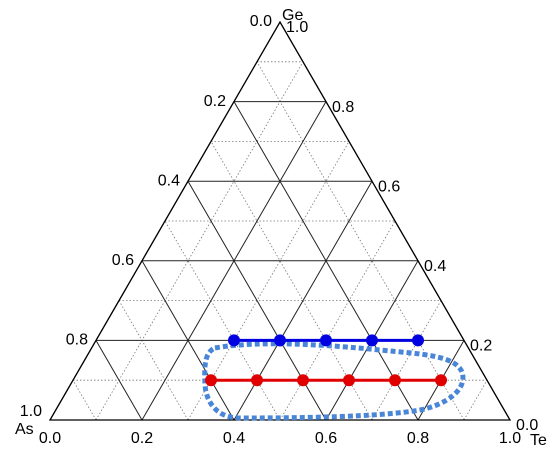 This screenshot has height=459, width=550. I want to click on b-tick-label: 0.2, so click(142, 438).